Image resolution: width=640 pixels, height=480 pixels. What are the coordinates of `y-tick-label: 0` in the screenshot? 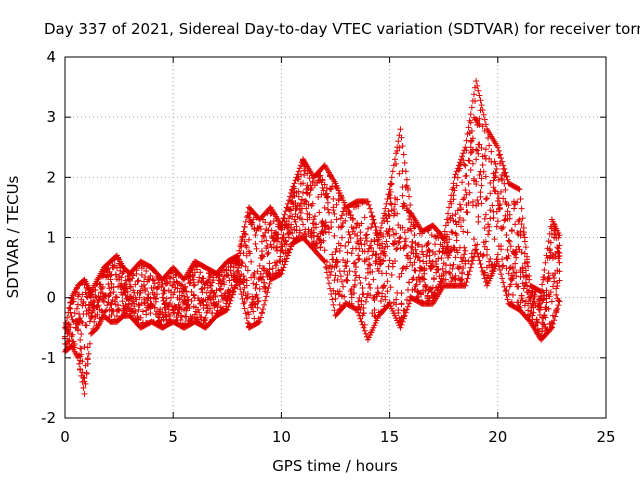 It's located at (51, 298).